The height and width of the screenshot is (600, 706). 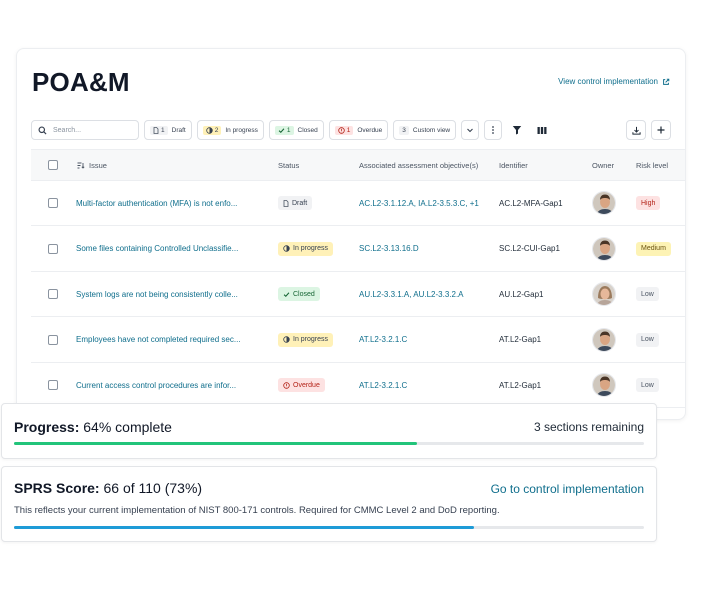 What do you see at coordinates (608, 81) in the screenshot?
I see `view-control-implementation-label: View control implementation` at bounding box center [608, 81].